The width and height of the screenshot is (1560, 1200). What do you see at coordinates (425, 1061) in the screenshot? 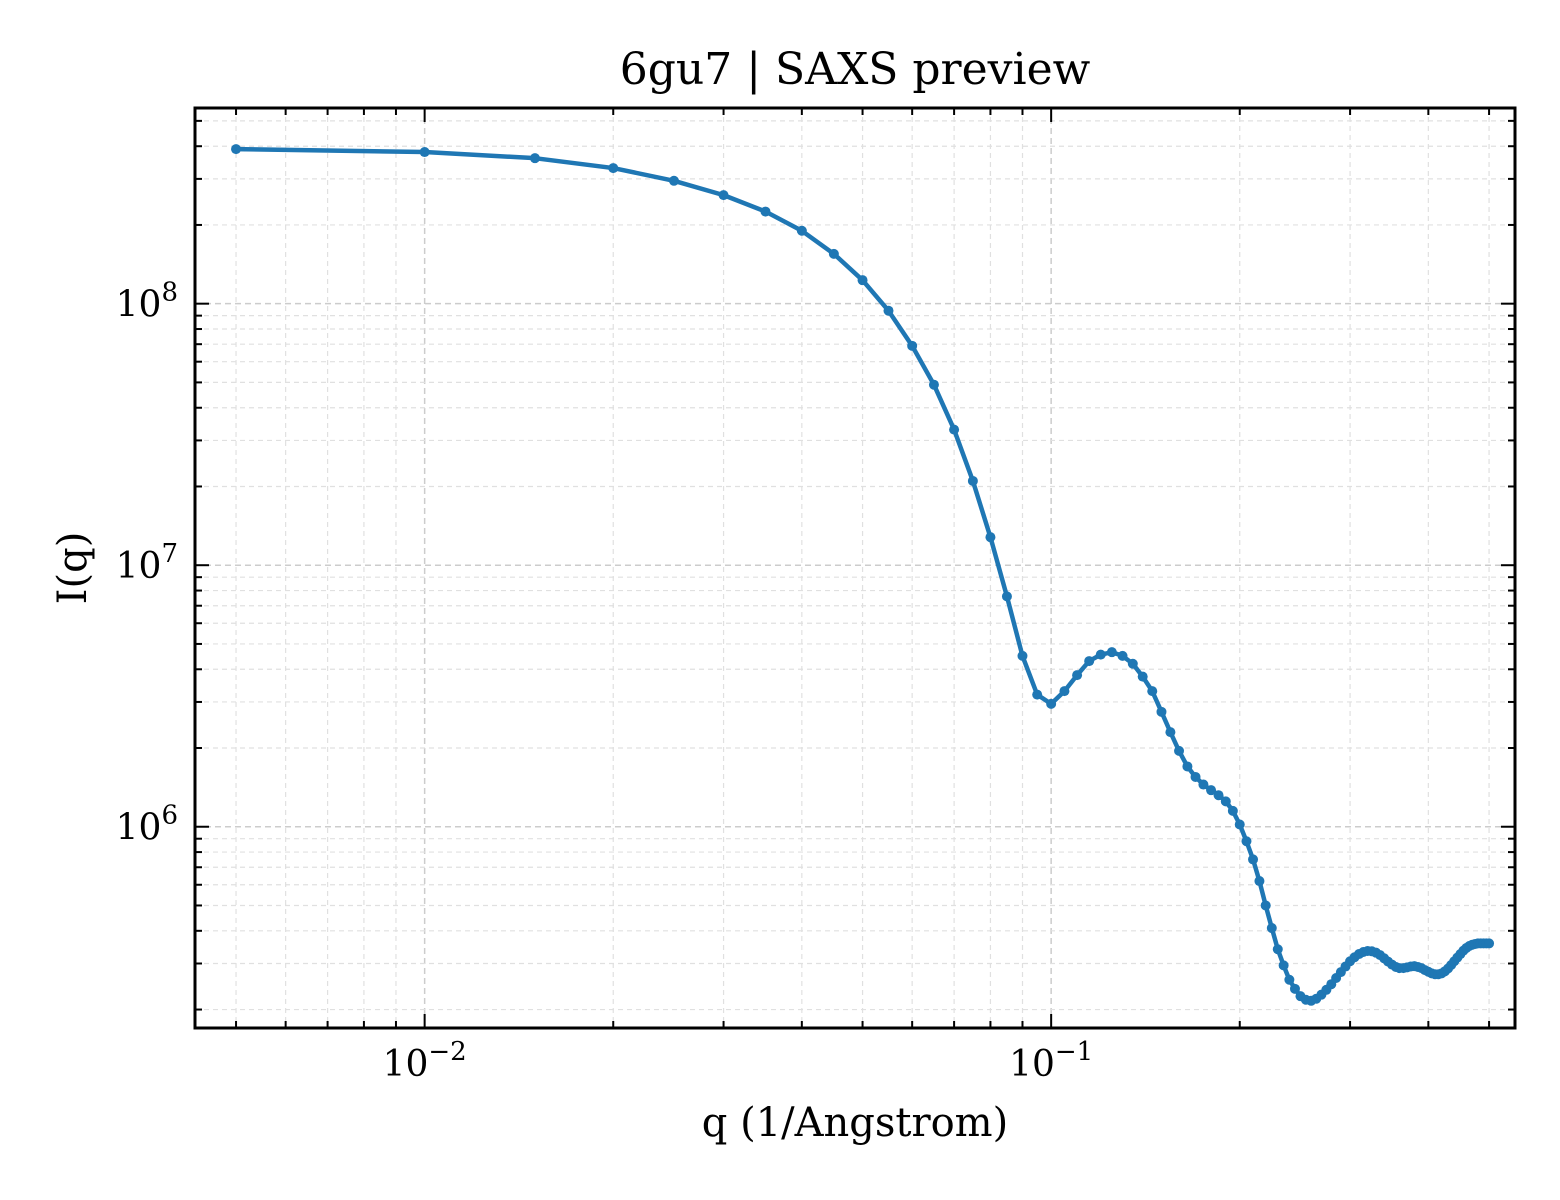
I see `x-tick-label: 10⁻²` at bounding box center [425, 1061].